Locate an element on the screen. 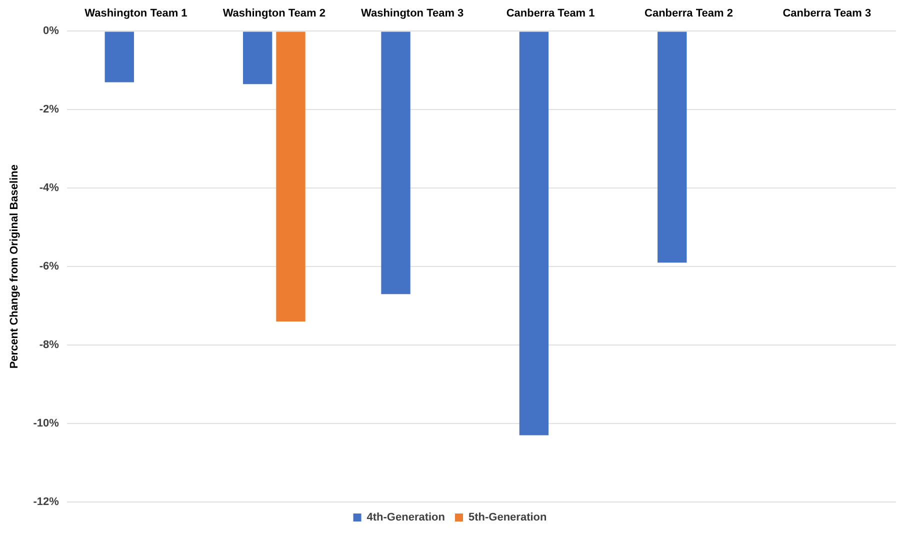 This screenshot has width=904, height=537. y-tick-label: -4% is located at coordinates (49, 188).